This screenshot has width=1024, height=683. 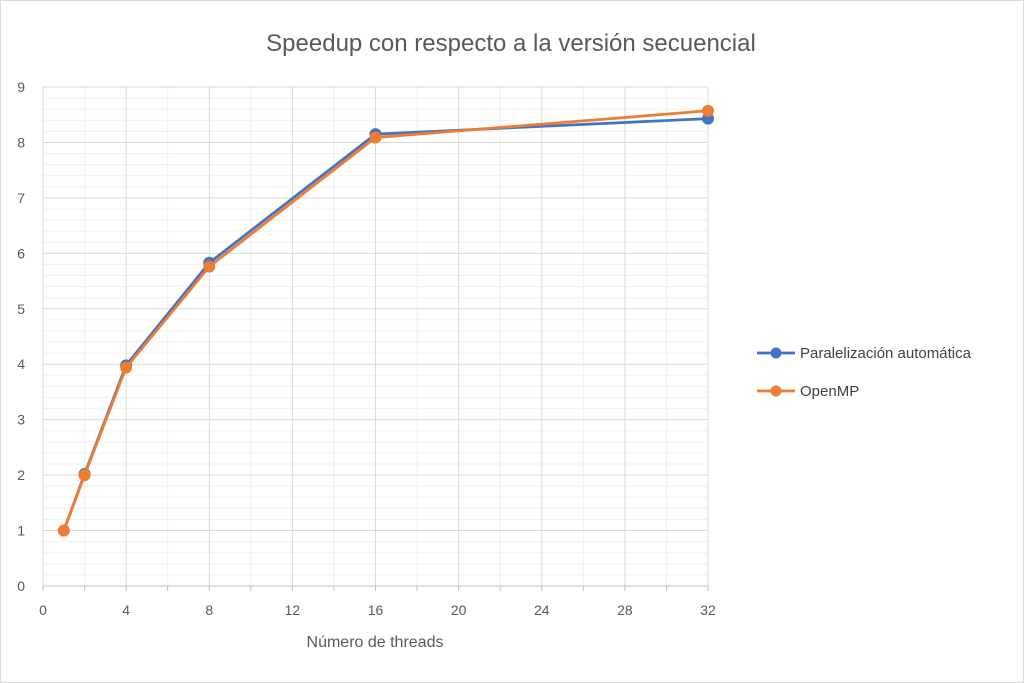 What do you see at coordinates (864, 372) in the screenshot?
I see `legend: Paralelización automática OpenMP` at bounding box center [864, 372].